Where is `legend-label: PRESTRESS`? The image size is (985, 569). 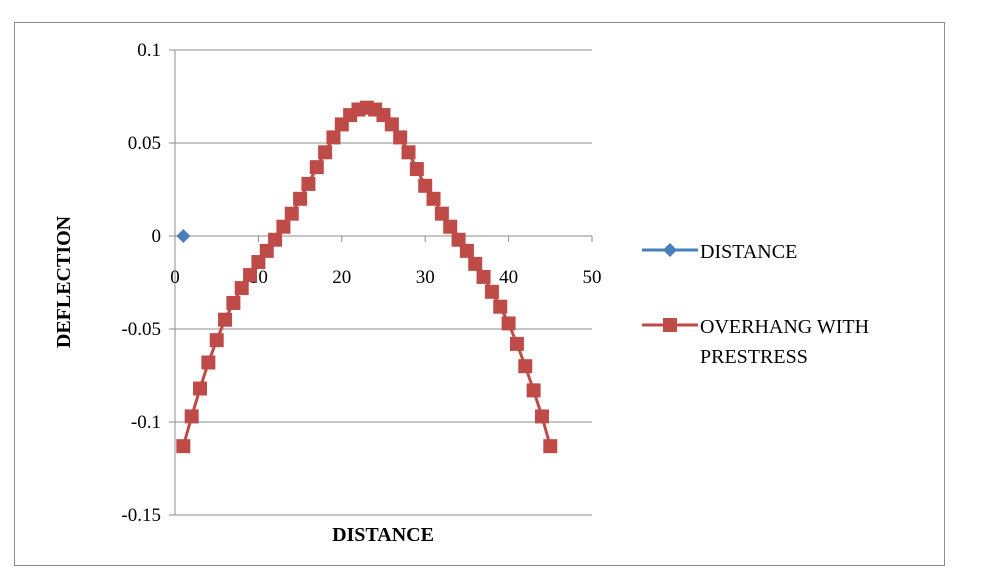
legend-label: PRESTRESS is located at coordinates (754, 357).